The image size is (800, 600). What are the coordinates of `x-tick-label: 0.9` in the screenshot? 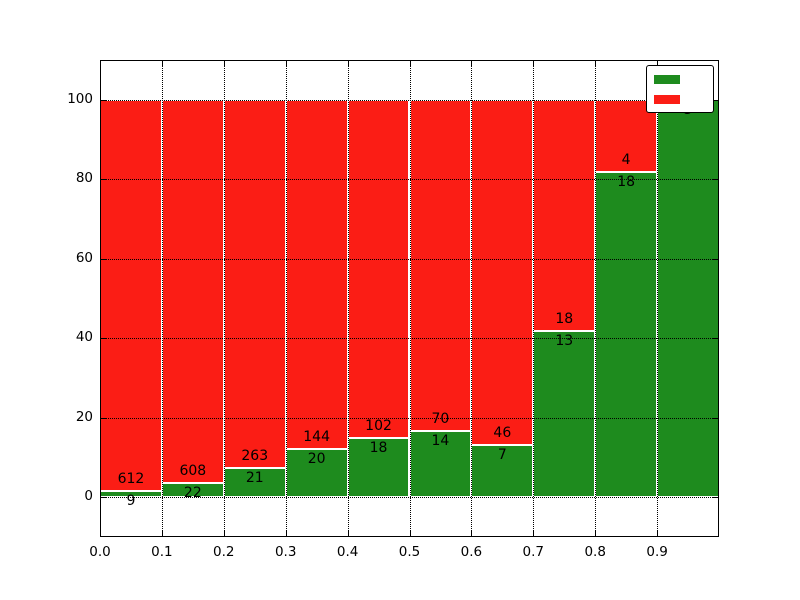 It's located at (657, 552).